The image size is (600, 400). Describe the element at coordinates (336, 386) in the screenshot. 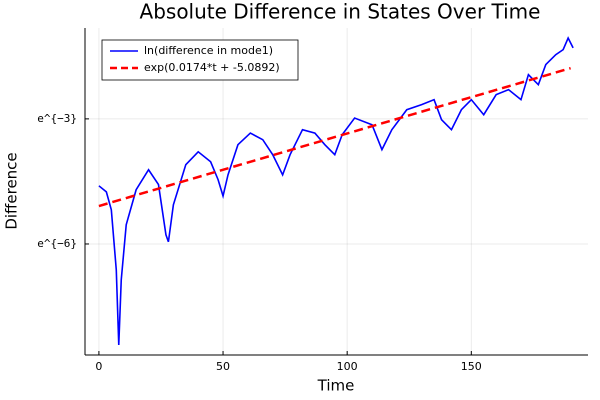

I see `x-axis-label: Time` at that location.